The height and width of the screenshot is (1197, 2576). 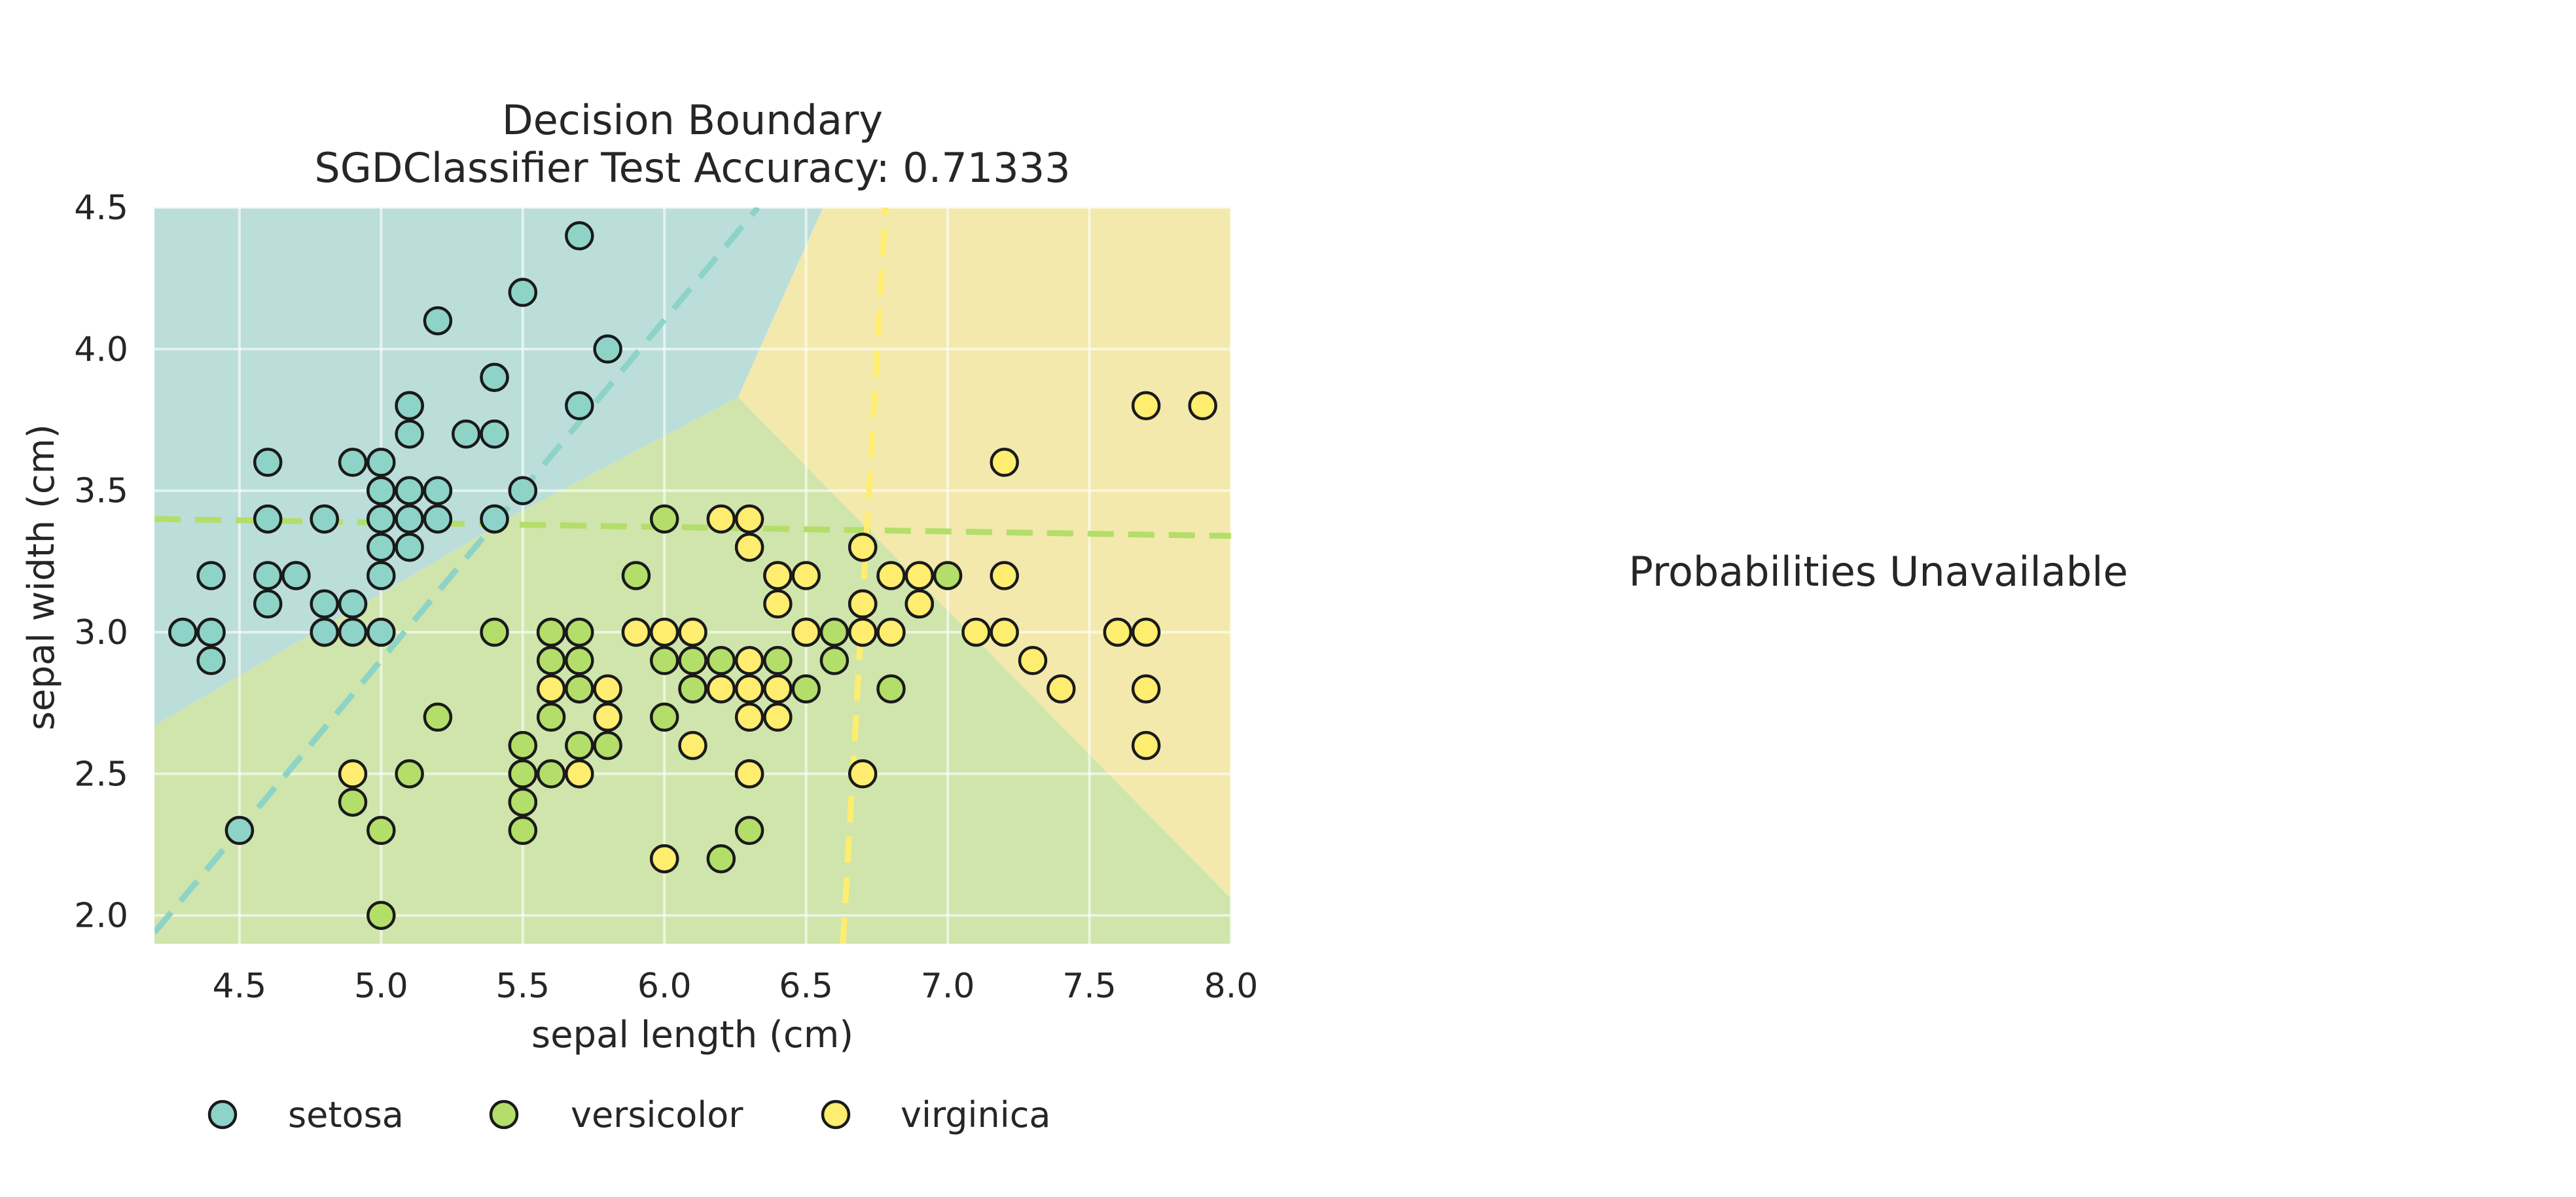 What do you see at coordinates (692, 168) in the screenshot?
I see `chart-subtitle: SGDClassifier Test Accuracy: 0.71333` at bounding box center [692, 168].